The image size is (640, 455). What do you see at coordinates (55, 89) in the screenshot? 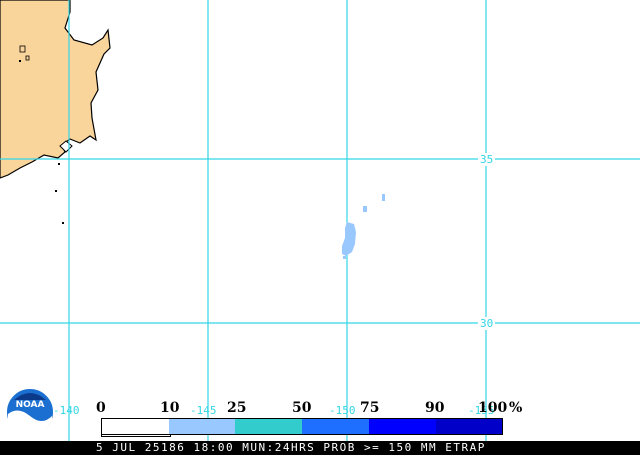
I see `land-japan` at bounding box center [55, 89].